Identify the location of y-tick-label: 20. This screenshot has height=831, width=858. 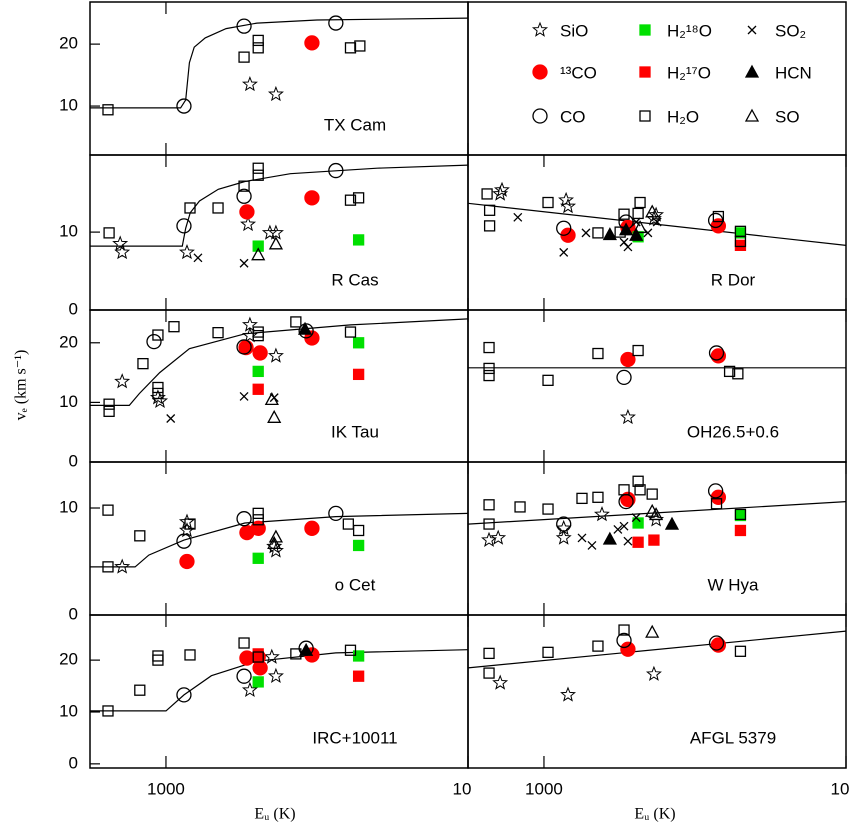
(68, 659).